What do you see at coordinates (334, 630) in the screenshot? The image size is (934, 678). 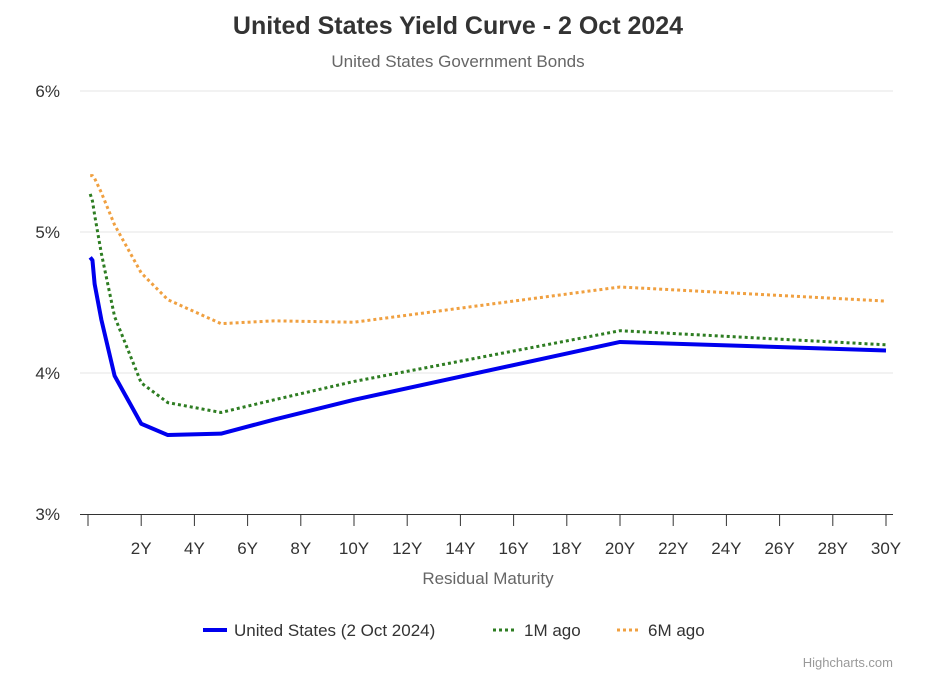 I see `legend-item-label: United States (2 Oct 2024)` at bounding box center [334, 630].